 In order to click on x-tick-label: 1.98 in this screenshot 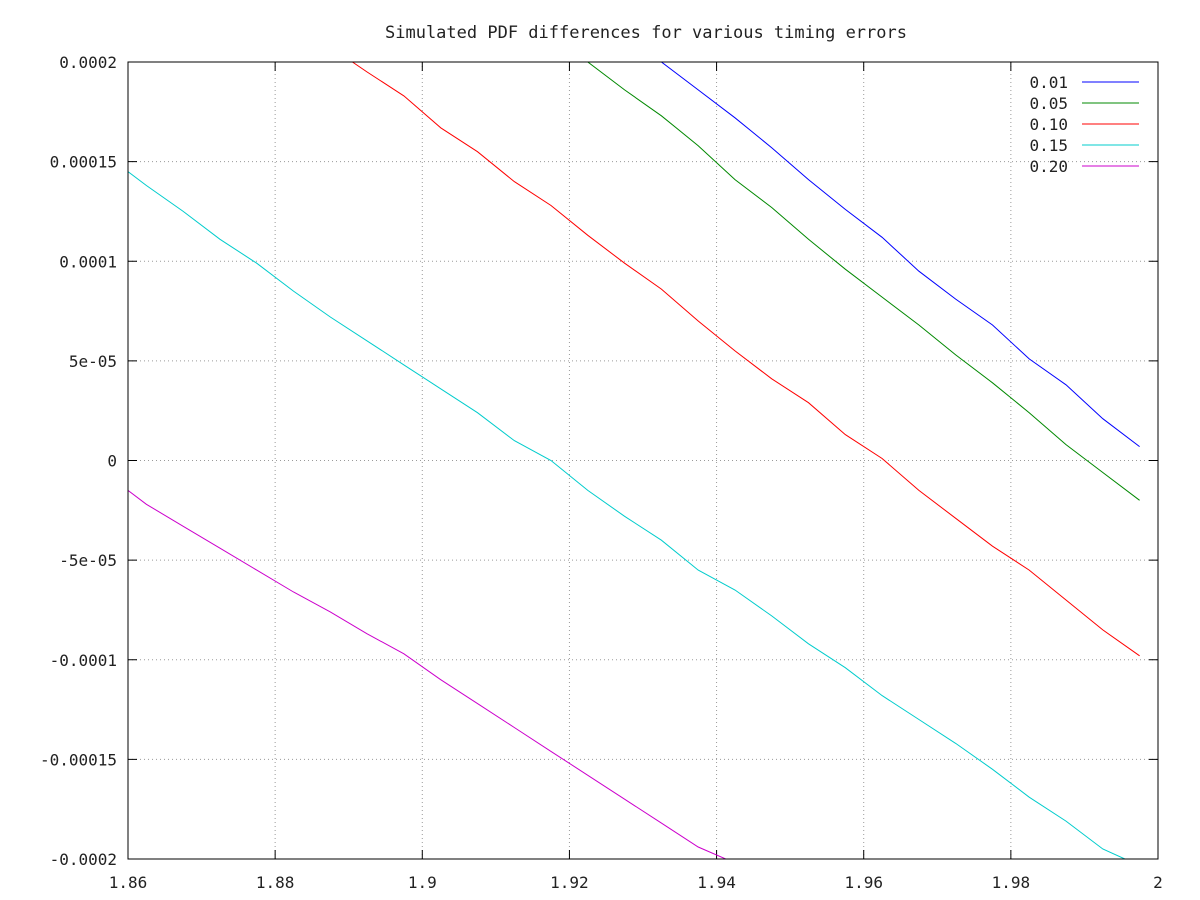, I will do `click(1011, 882)`.